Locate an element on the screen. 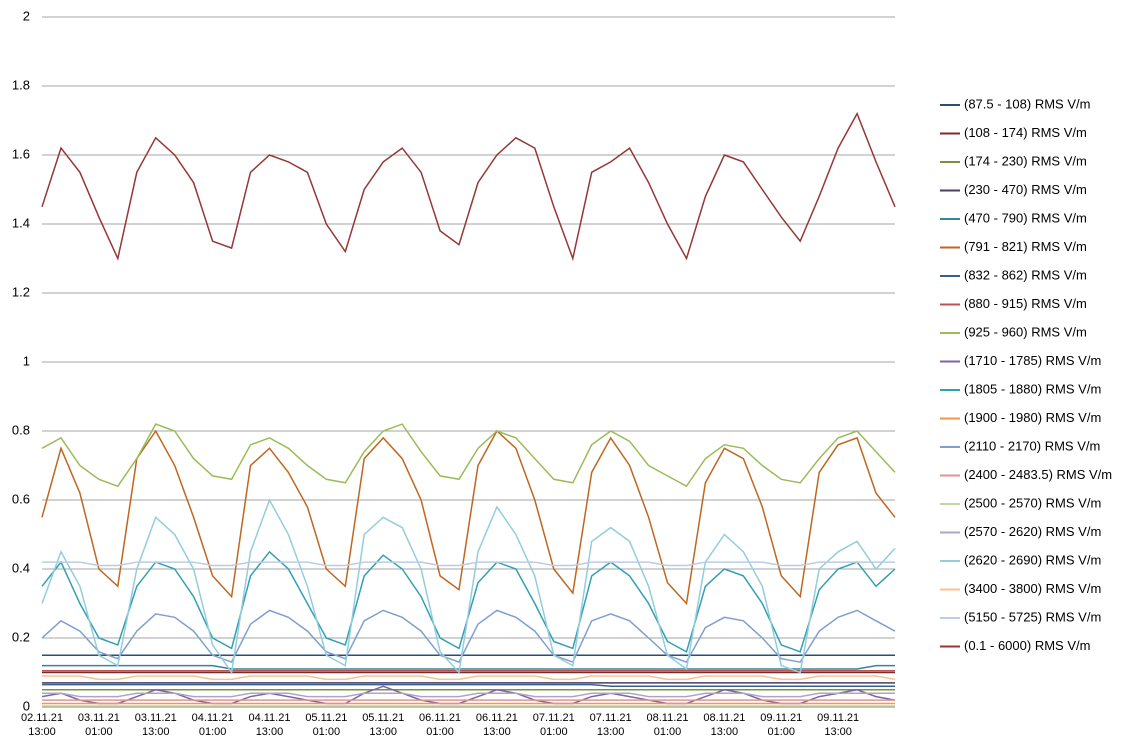 This screenshot has width=1148, height=747. legend-label: (2400 - 2483.5) RMS V/m is located at coordinates (1038, 474).